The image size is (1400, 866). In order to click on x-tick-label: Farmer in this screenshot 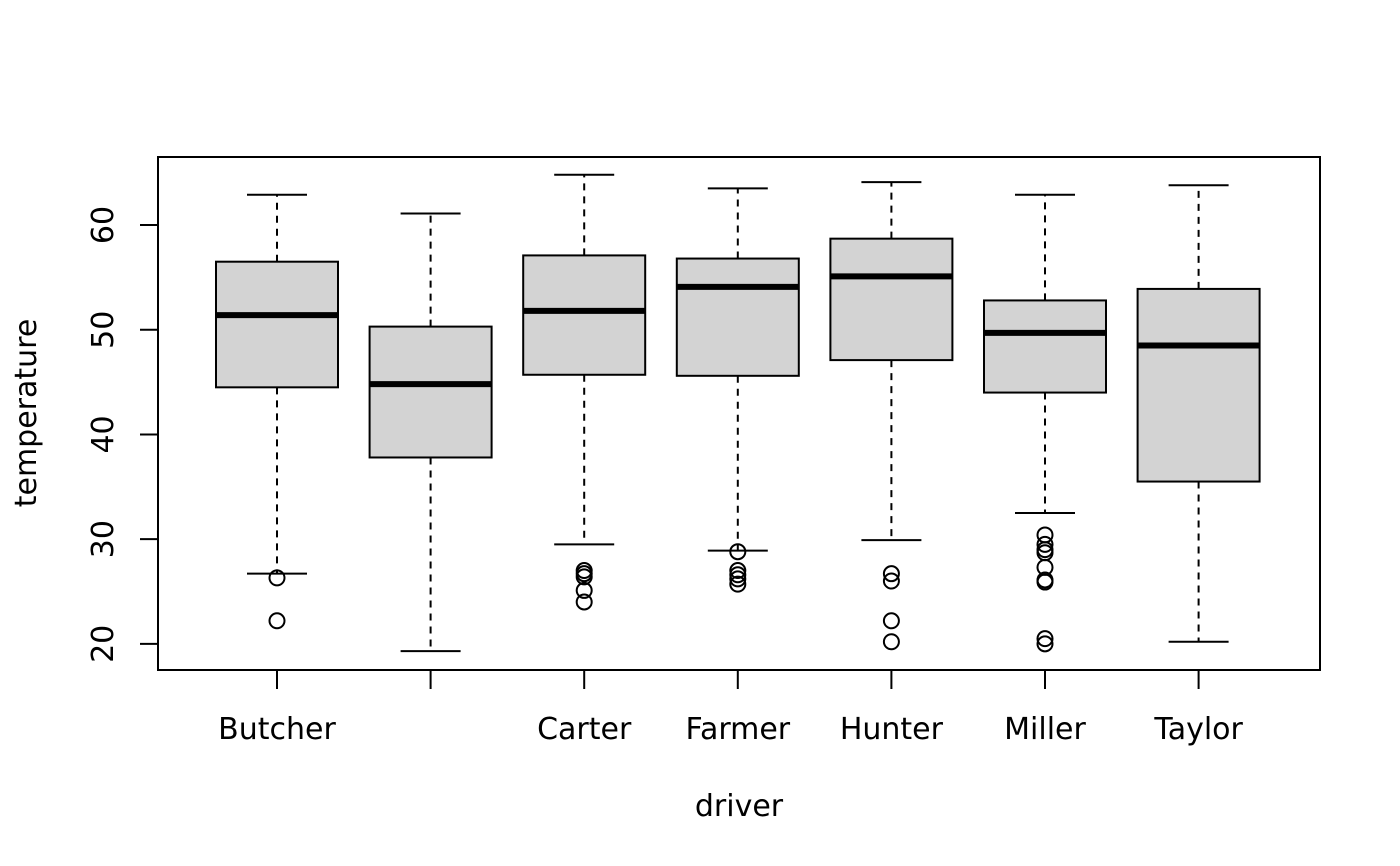, I will do `click(737, 729)`.